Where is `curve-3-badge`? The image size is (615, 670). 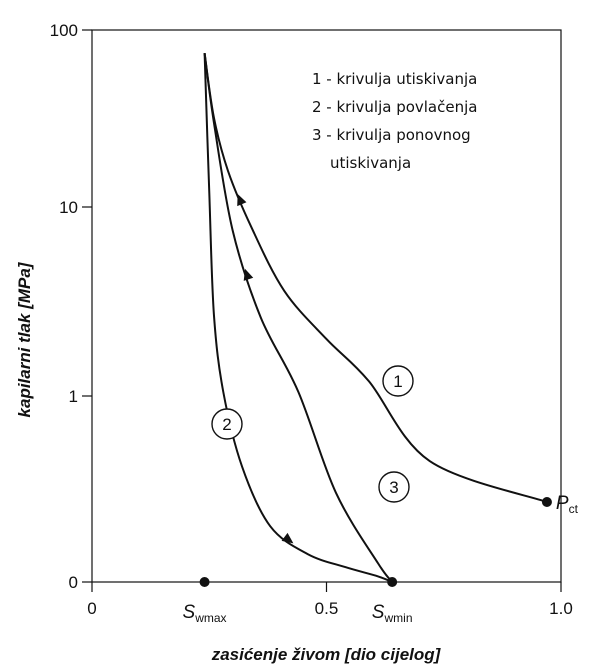 curve-3-badge is located at coordinates (394, 487).